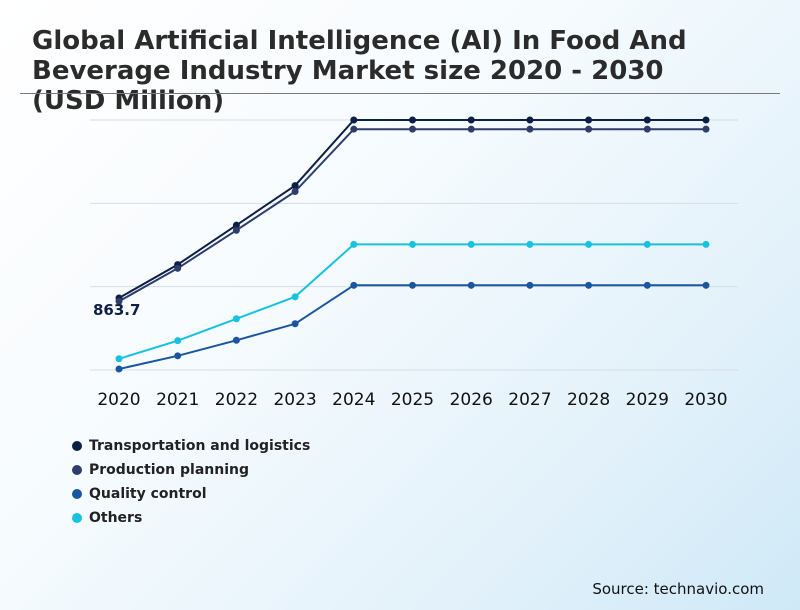  What do you see at coordinates (116, 518) in the screenshot?
I see `legend-label: Others` at bounding box center [116, 518].